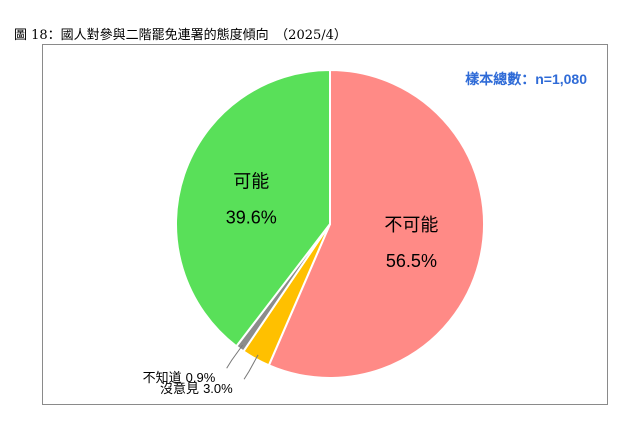  Describe the element at coordinates (411, 225) in the screenshot. I see `slice-label-0: 不可能` at that location.